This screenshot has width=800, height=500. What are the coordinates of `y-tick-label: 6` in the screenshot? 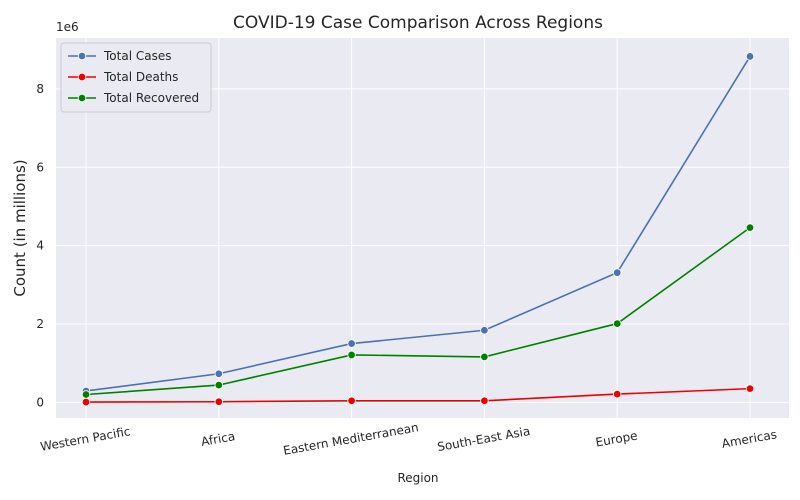 It's located at (40, 167).